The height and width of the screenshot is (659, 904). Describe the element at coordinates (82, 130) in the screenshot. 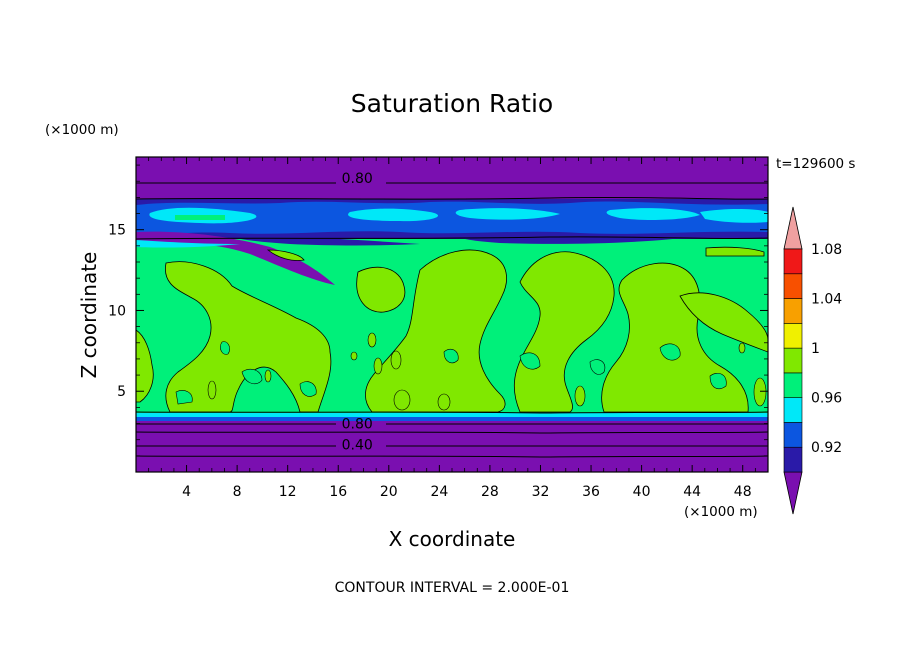

I see `y-unit-label: (×1000 m)` at that location.